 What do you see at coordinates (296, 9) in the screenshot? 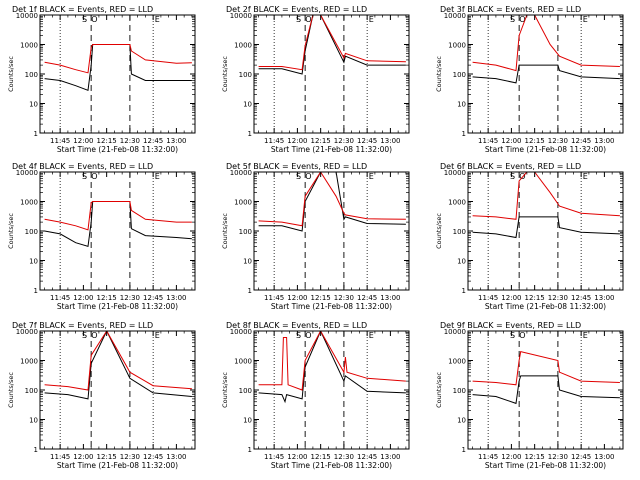
I see `panel-title: Det 2f BLACK = Events, RED = LLD` at bounding box center [296, 9].